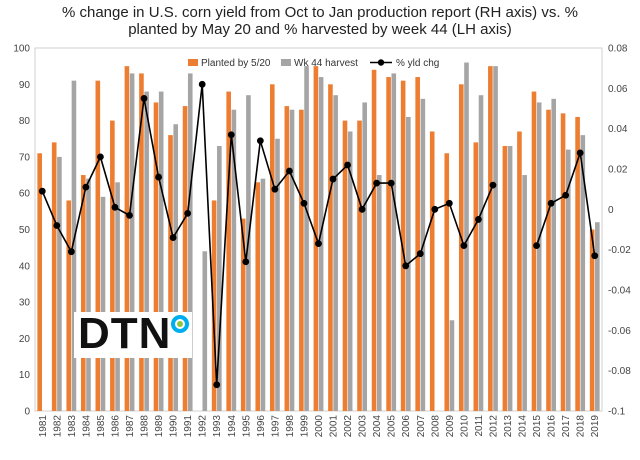 Image resolution: width=640 pixels, height=460 pixels. Describe the element at coordinates (174, 426) in the screenshot. I see `x-axis-tick-label: 1990` at that location.